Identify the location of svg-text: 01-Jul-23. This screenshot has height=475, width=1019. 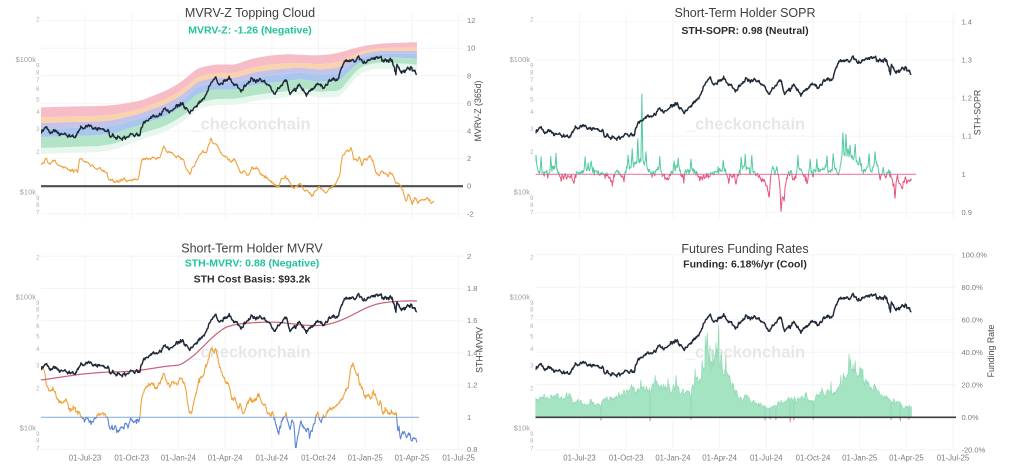
(85, 458).